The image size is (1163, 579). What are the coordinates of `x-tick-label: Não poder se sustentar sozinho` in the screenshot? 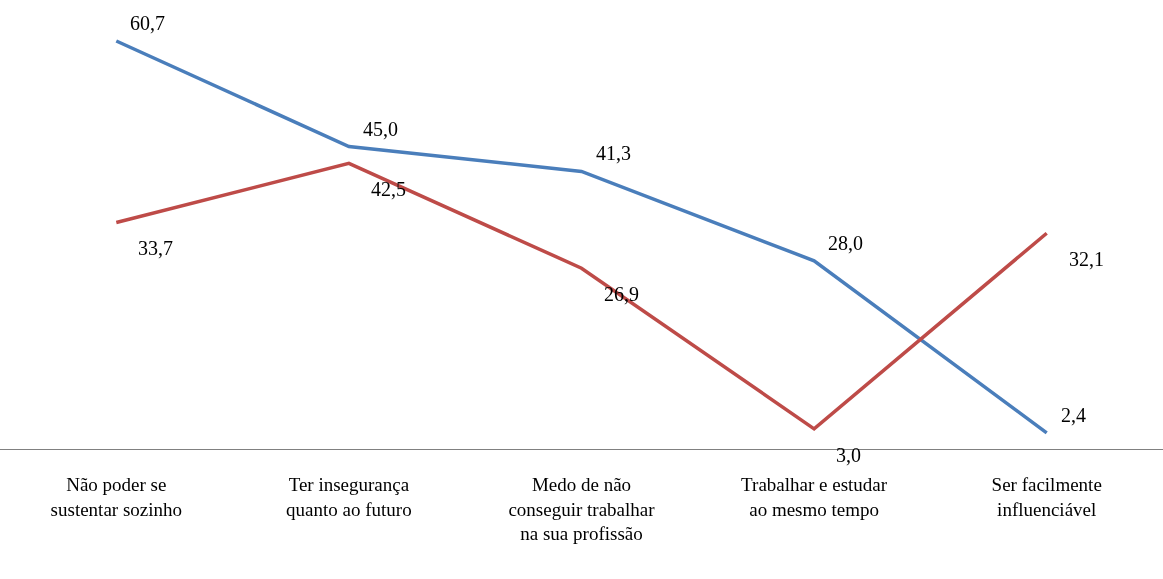 It's located at (116, 496).